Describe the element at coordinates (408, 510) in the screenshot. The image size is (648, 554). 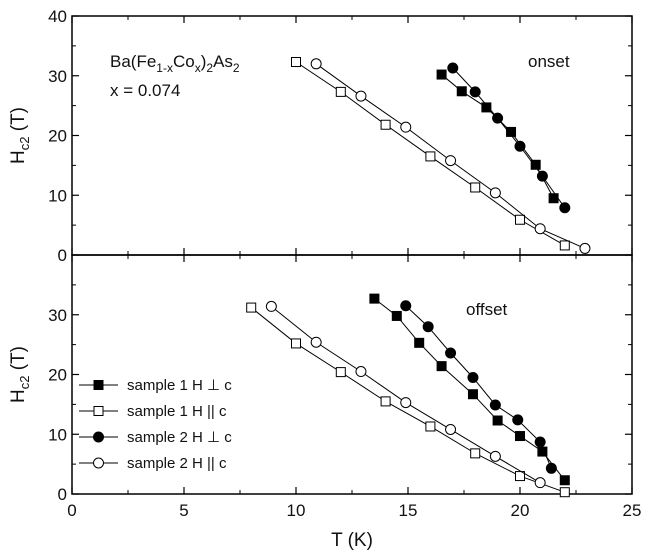
I see `x-tick-label: 15` at that location.